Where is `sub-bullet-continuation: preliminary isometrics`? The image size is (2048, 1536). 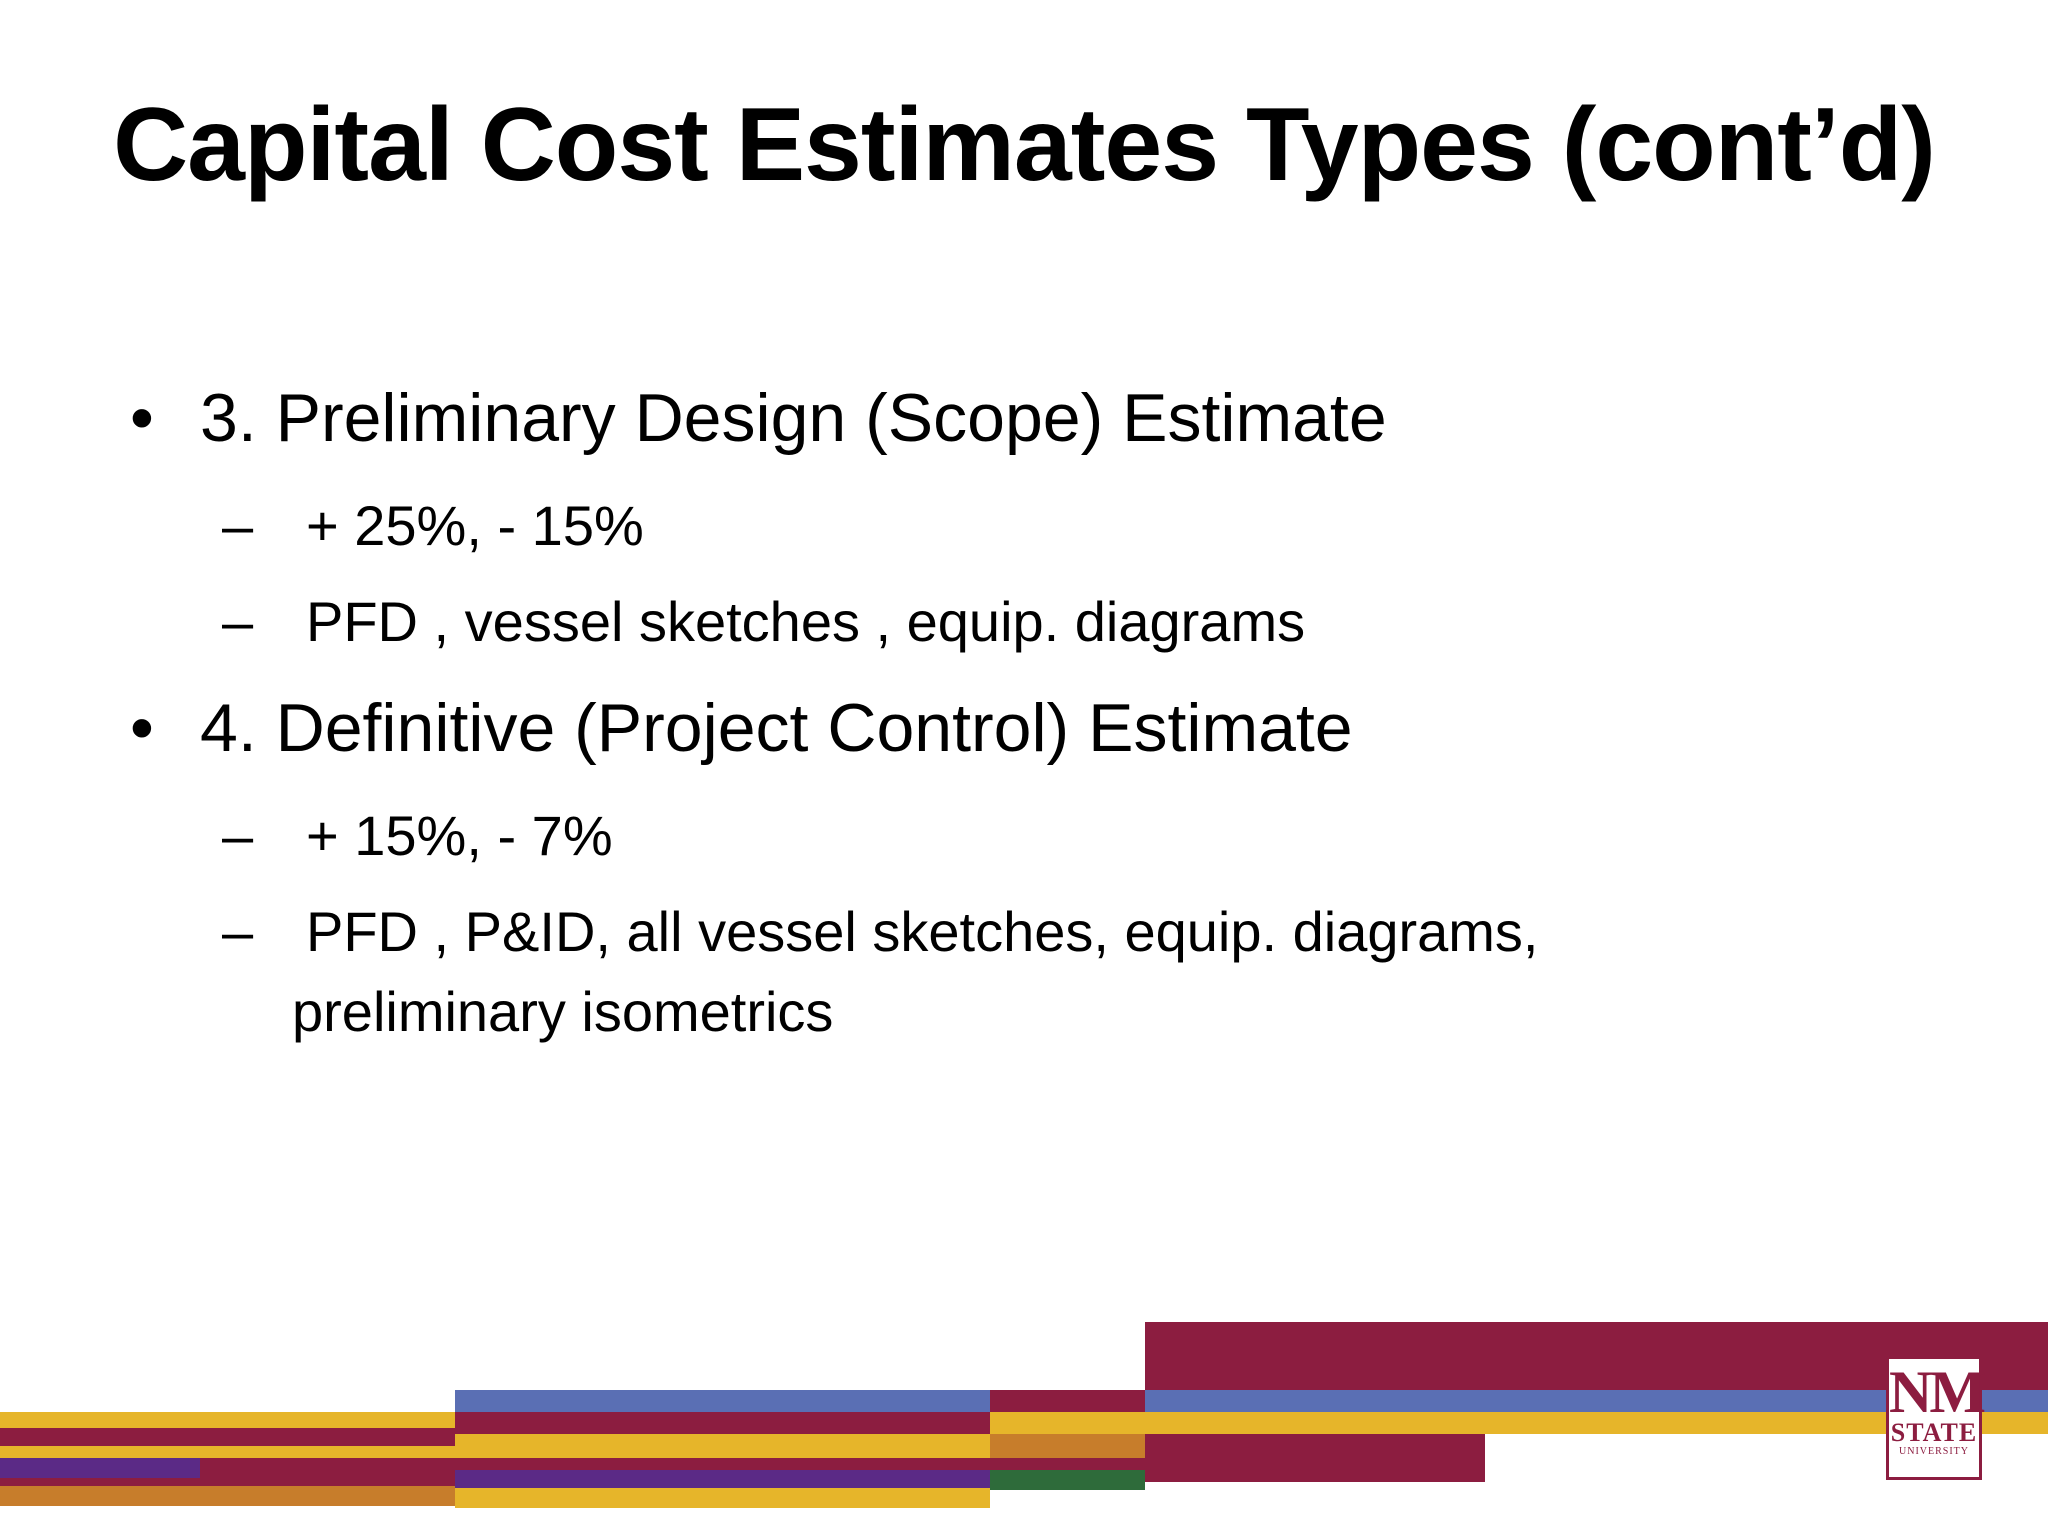
sub-bullet-continuation: preliminary isometrics is located at coordinates (563, 1011).